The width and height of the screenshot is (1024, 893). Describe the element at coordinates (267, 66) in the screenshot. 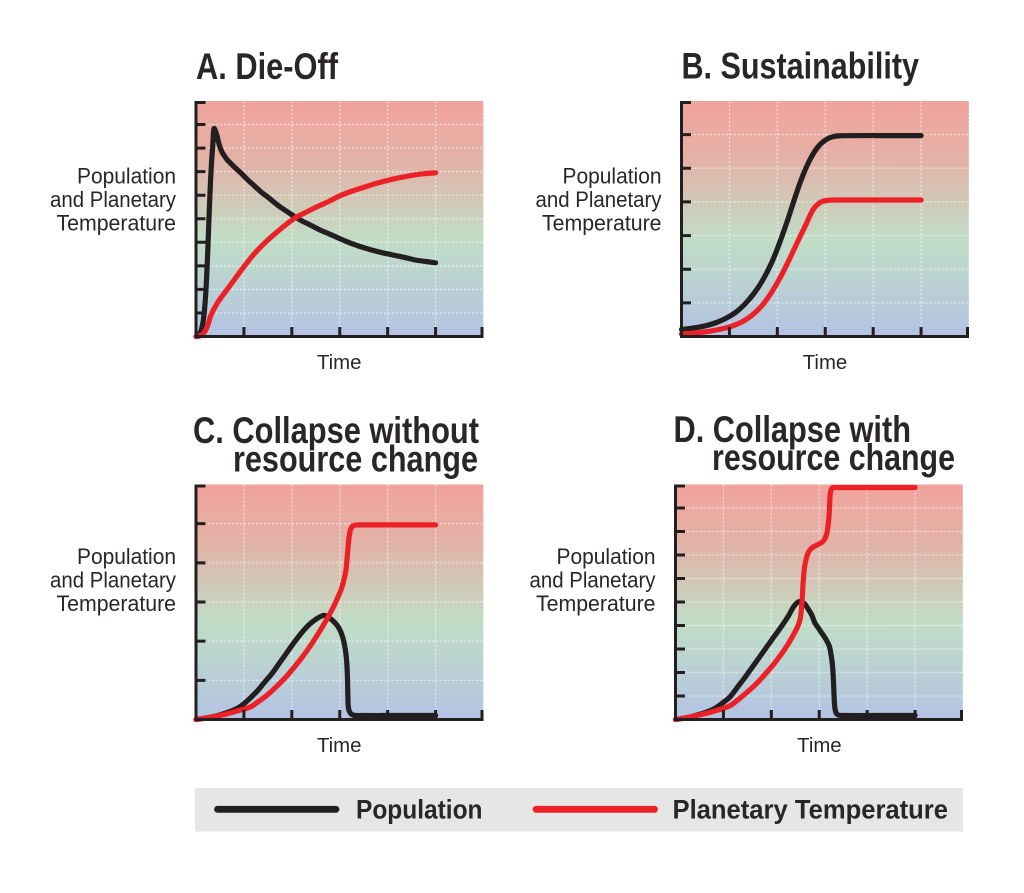

I see `svg-text: A. Die-Off` at that location.